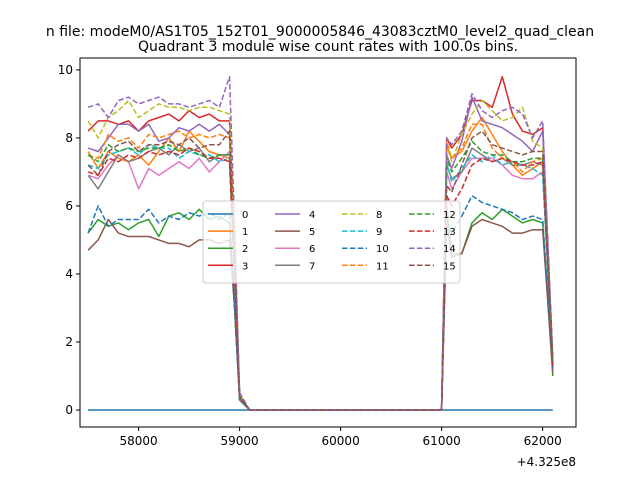 This screenshot has width=640, height=480. What do you see at coordinates (69, 138) in the screenshot?
I see `y-tick-label: 8` at bounding box center [69, 138].